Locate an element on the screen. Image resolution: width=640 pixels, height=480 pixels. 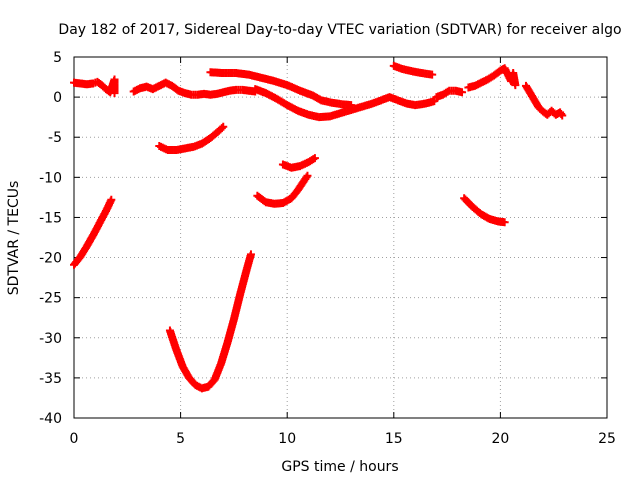
y-tick-label: -20 is located at coordinates (50, 259).